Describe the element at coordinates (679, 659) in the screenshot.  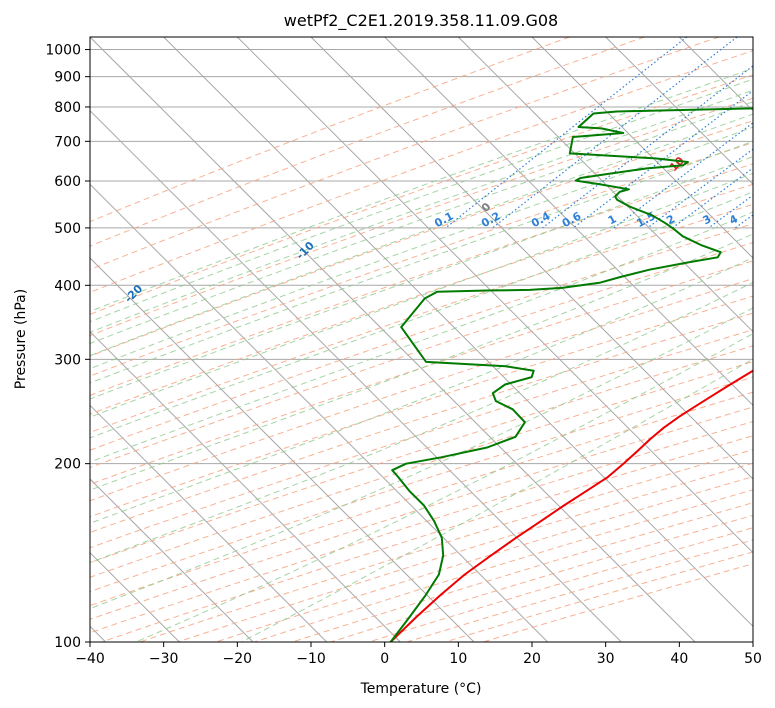
I see `x-tick-label: 40` at that location.